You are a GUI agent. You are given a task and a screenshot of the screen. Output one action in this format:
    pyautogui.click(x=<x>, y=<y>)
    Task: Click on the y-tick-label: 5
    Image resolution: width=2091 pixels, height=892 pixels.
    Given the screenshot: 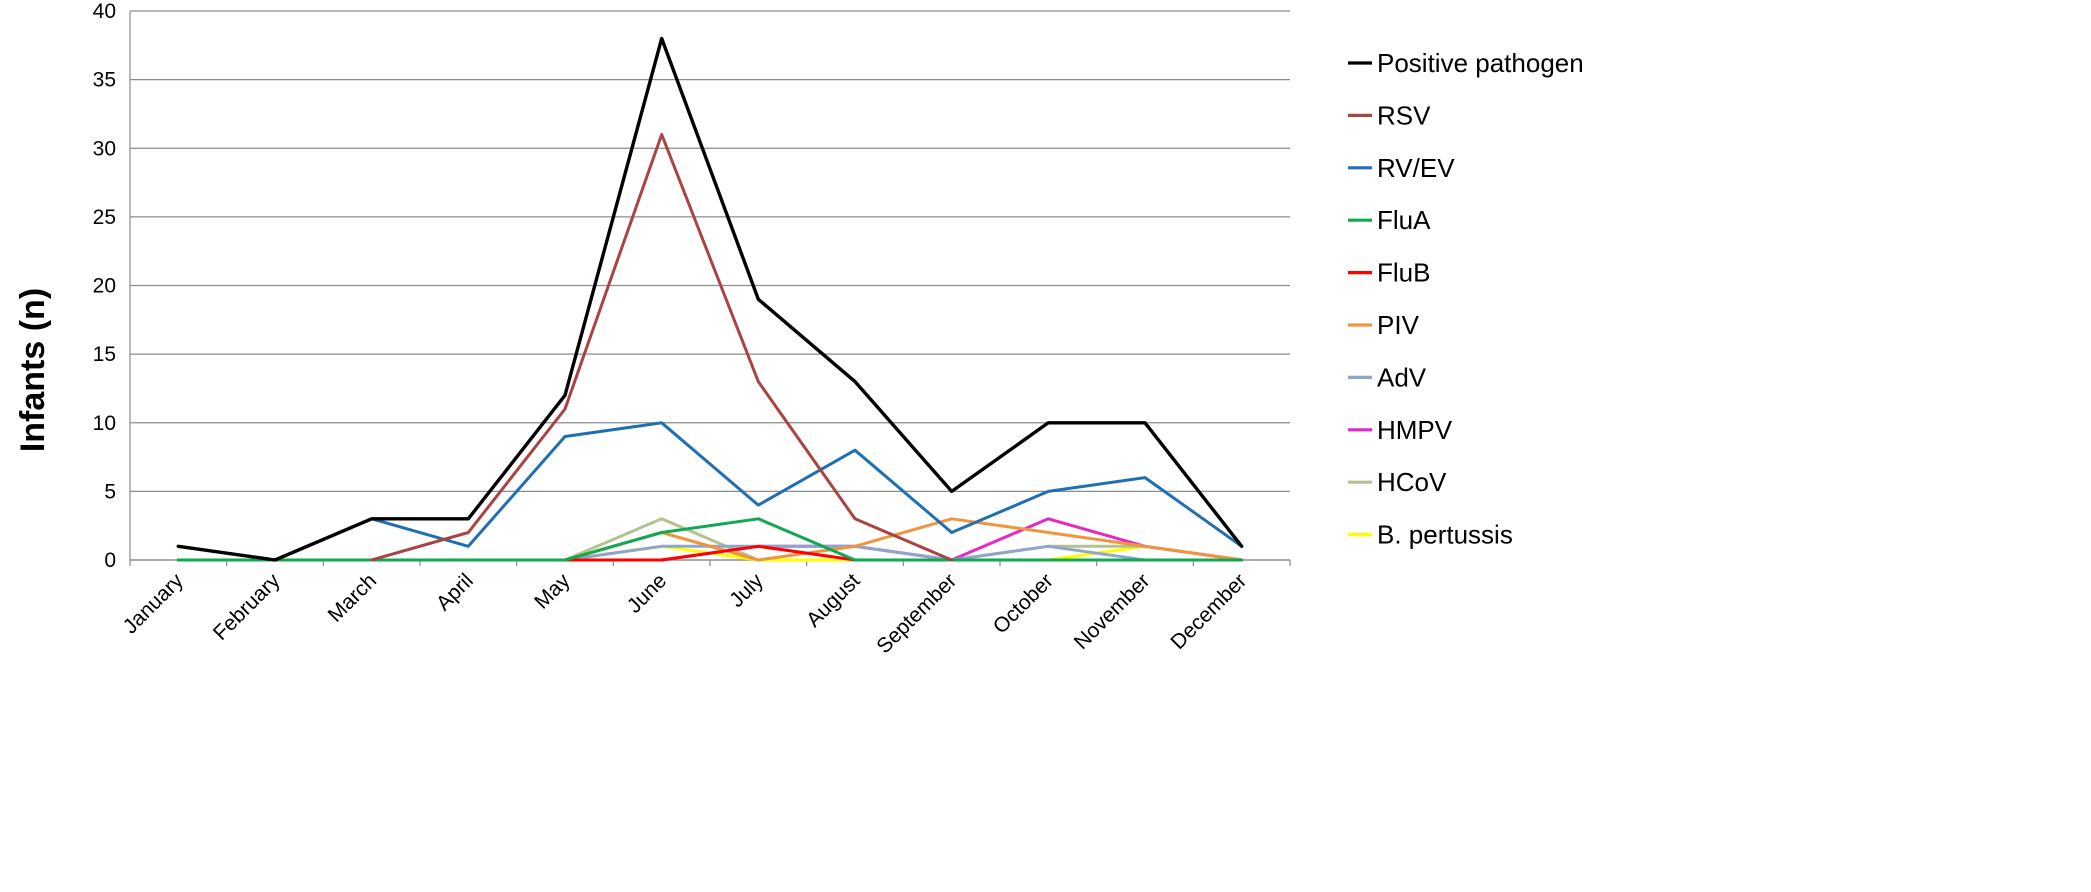 What is the action you would take?
    pyautogui.click(x=110, y=491)
    